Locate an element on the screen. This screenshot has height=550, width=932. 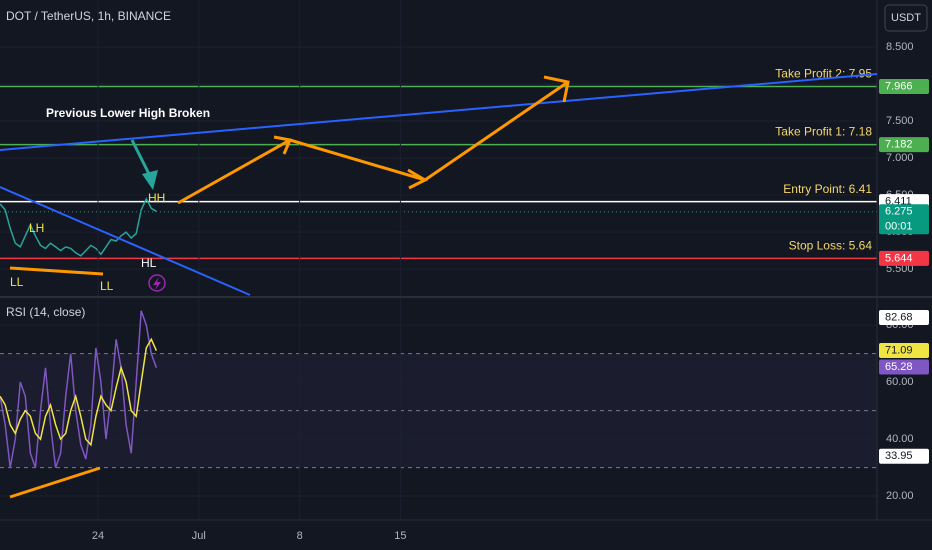
level-label: Entry Point: 6.41 is located at coordinates (827, 189).